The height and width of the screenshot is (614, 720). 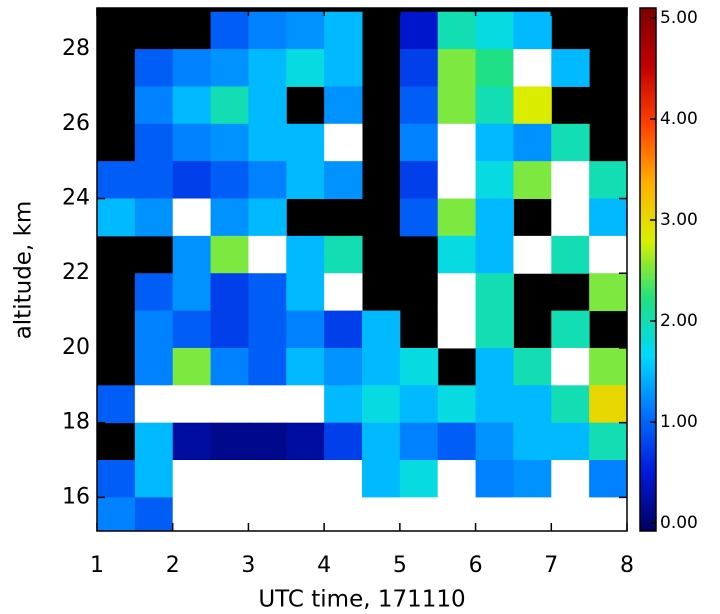 I want to click on y-tick-label: 20, so click(x=76, y=347).